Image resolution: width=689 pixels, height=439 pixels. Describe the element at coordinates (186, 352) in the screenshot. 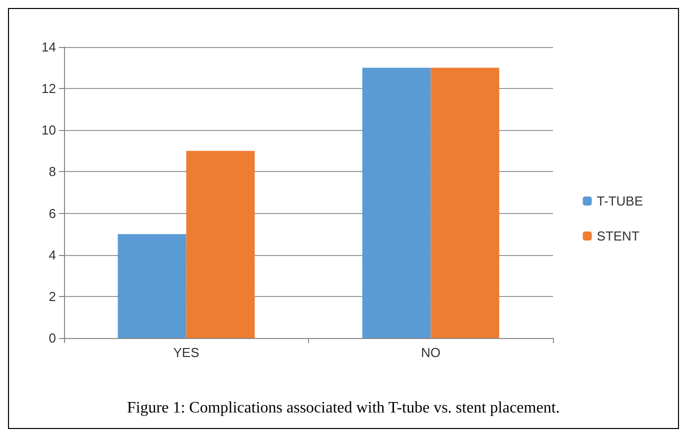

I see `x-tick-label: YES` at that location.